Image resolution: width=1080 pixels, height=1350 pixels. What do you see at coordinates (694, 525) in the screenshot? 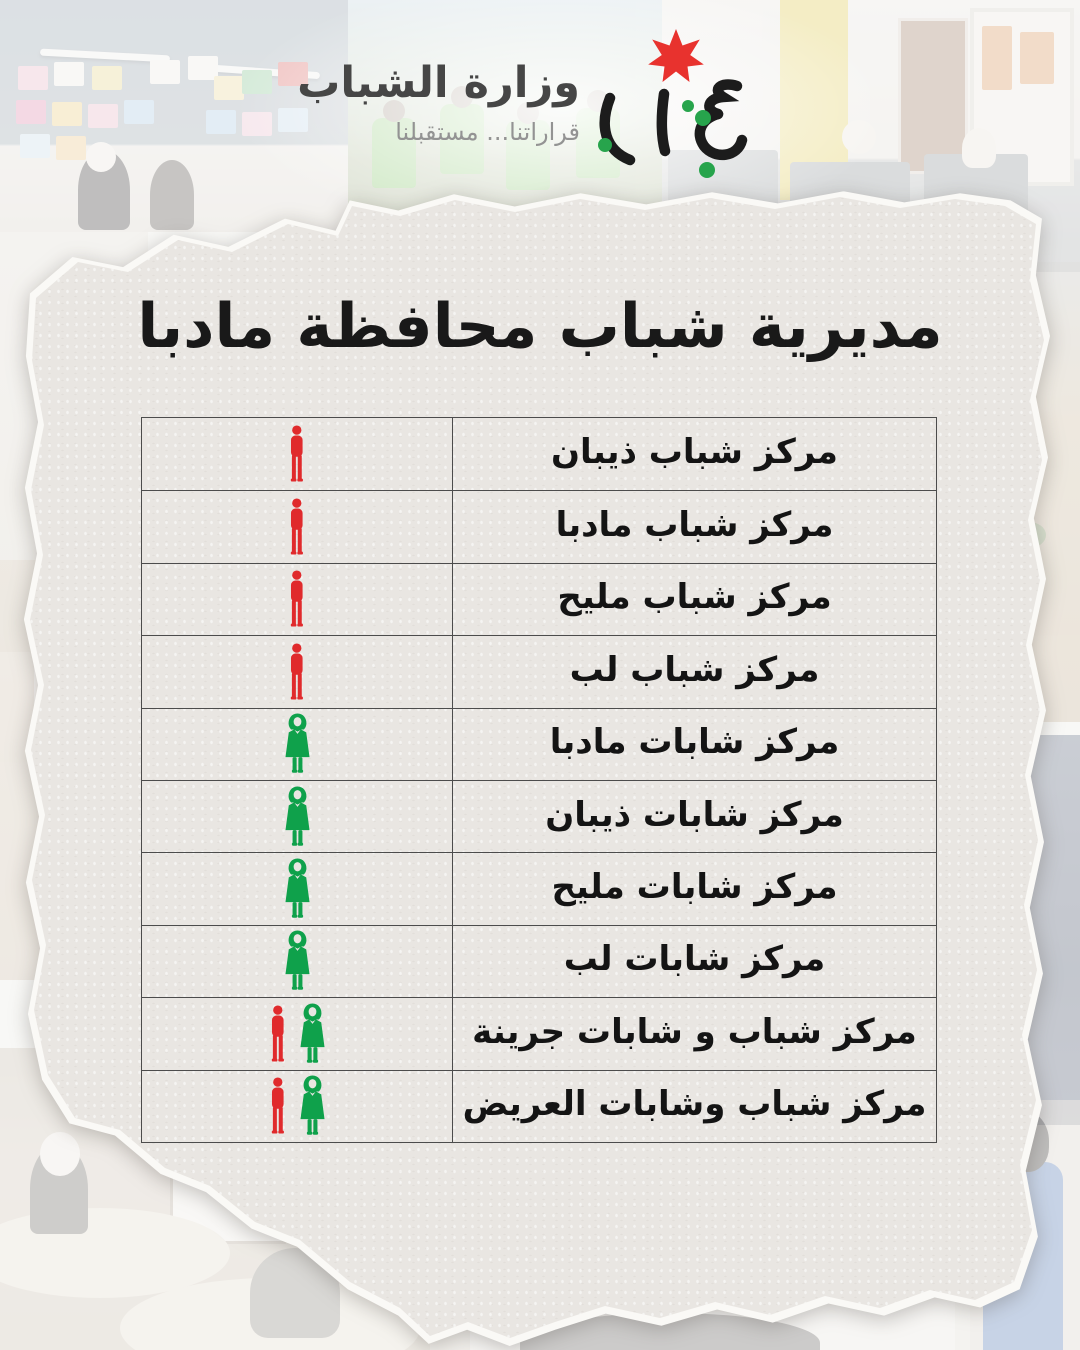
I see `center-name: مركز شباب مادبا` at bounding box center [694, 525].